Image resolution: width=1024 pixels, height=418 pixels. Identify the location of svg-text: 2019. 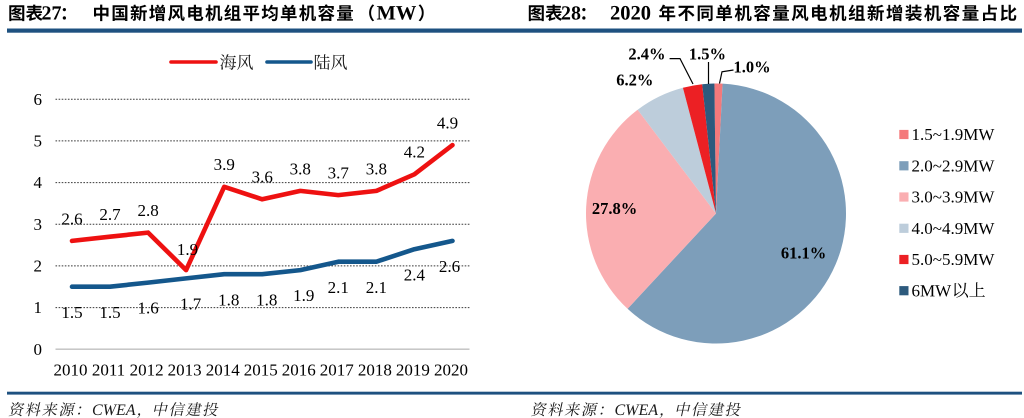
(413, 370).